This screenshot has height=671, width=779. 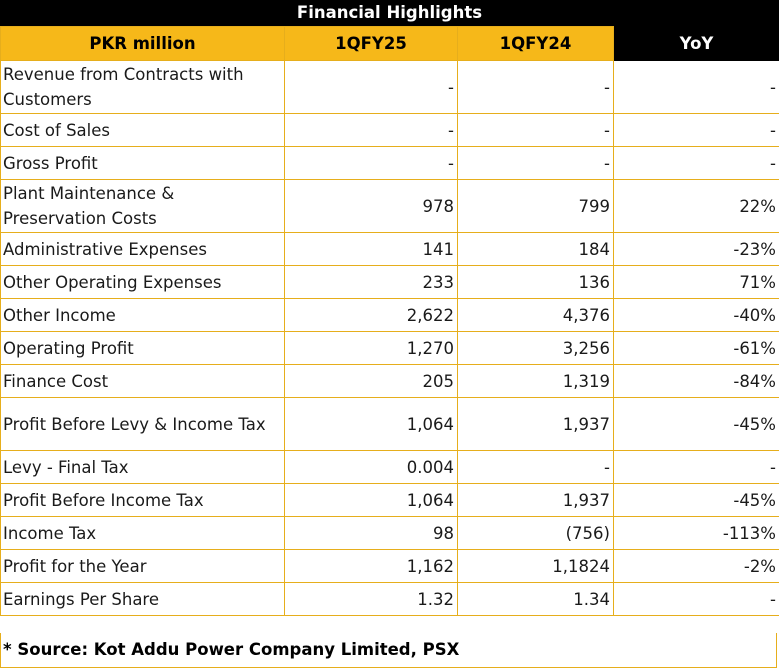 What do you see at coordinates (696, 315) in the screenshot?
I see `value-yoy: -40%` at bounding box center [696, 315].